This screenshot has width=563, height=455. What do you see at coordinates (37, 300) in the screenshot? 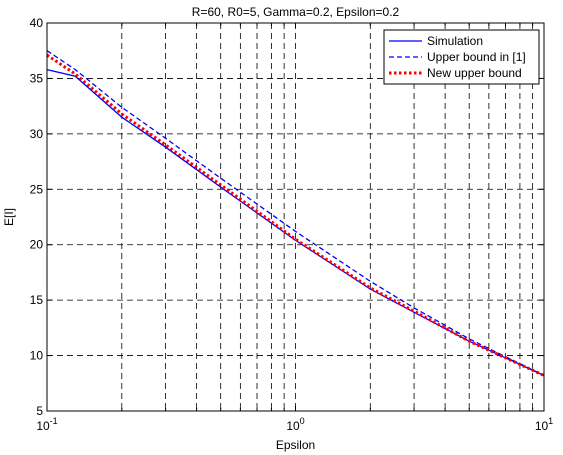
I see `y-tick-label: 15` at bounding box center [37, 300].